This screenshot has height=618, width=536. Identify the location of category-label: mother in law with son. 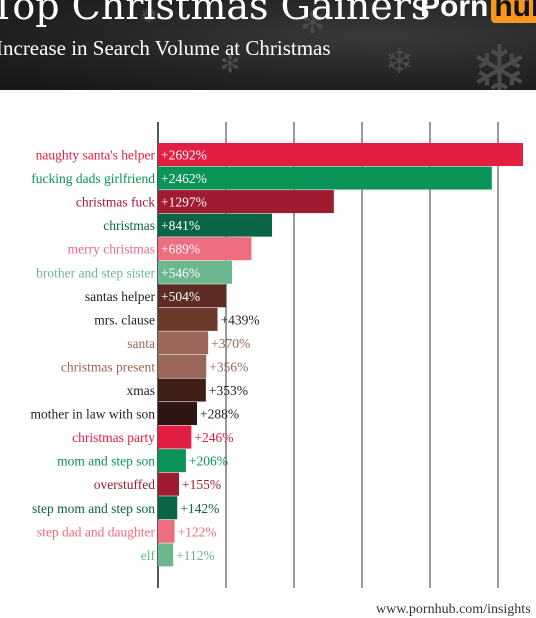
(93, 414).